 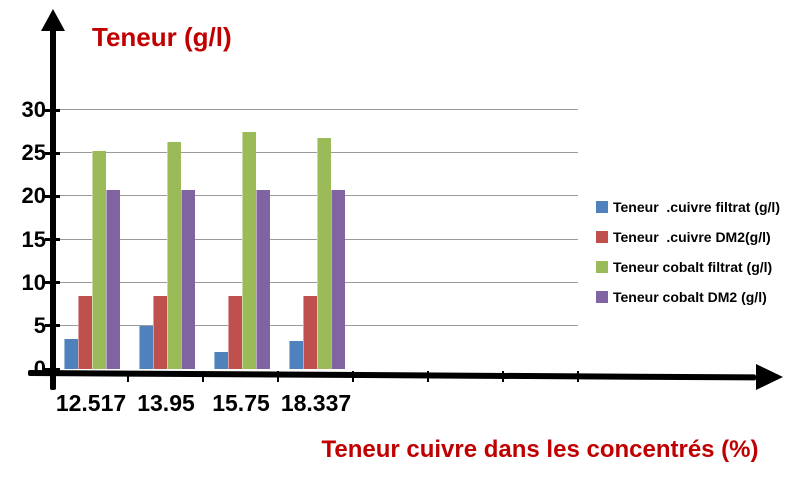 I want to click on x-axis-arrowhead-icon, so click(x=769, y=377).